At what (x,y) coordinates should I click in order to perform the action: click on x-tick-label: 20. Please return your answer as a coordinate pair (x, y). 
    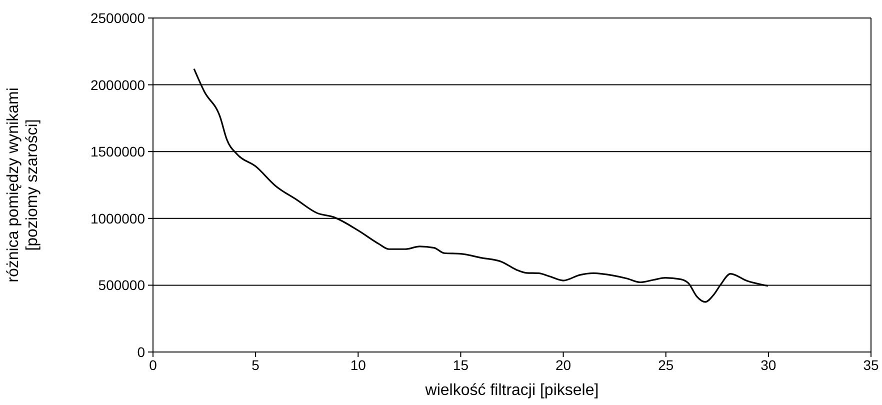
    Looking at the image, I should click on (563, 365).